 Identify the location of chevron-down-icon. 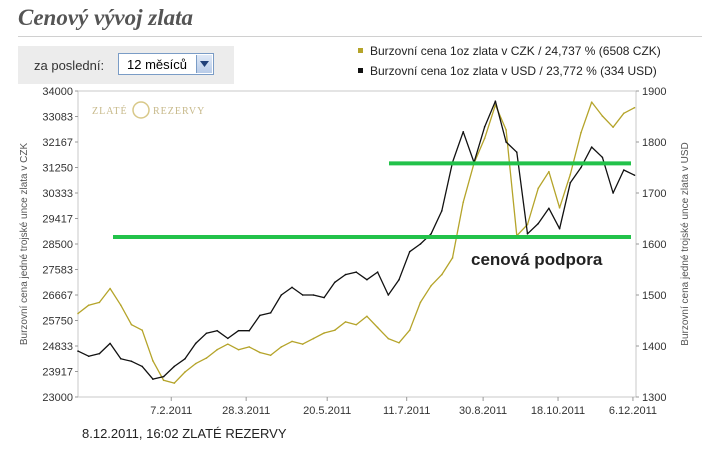
(204, 64).